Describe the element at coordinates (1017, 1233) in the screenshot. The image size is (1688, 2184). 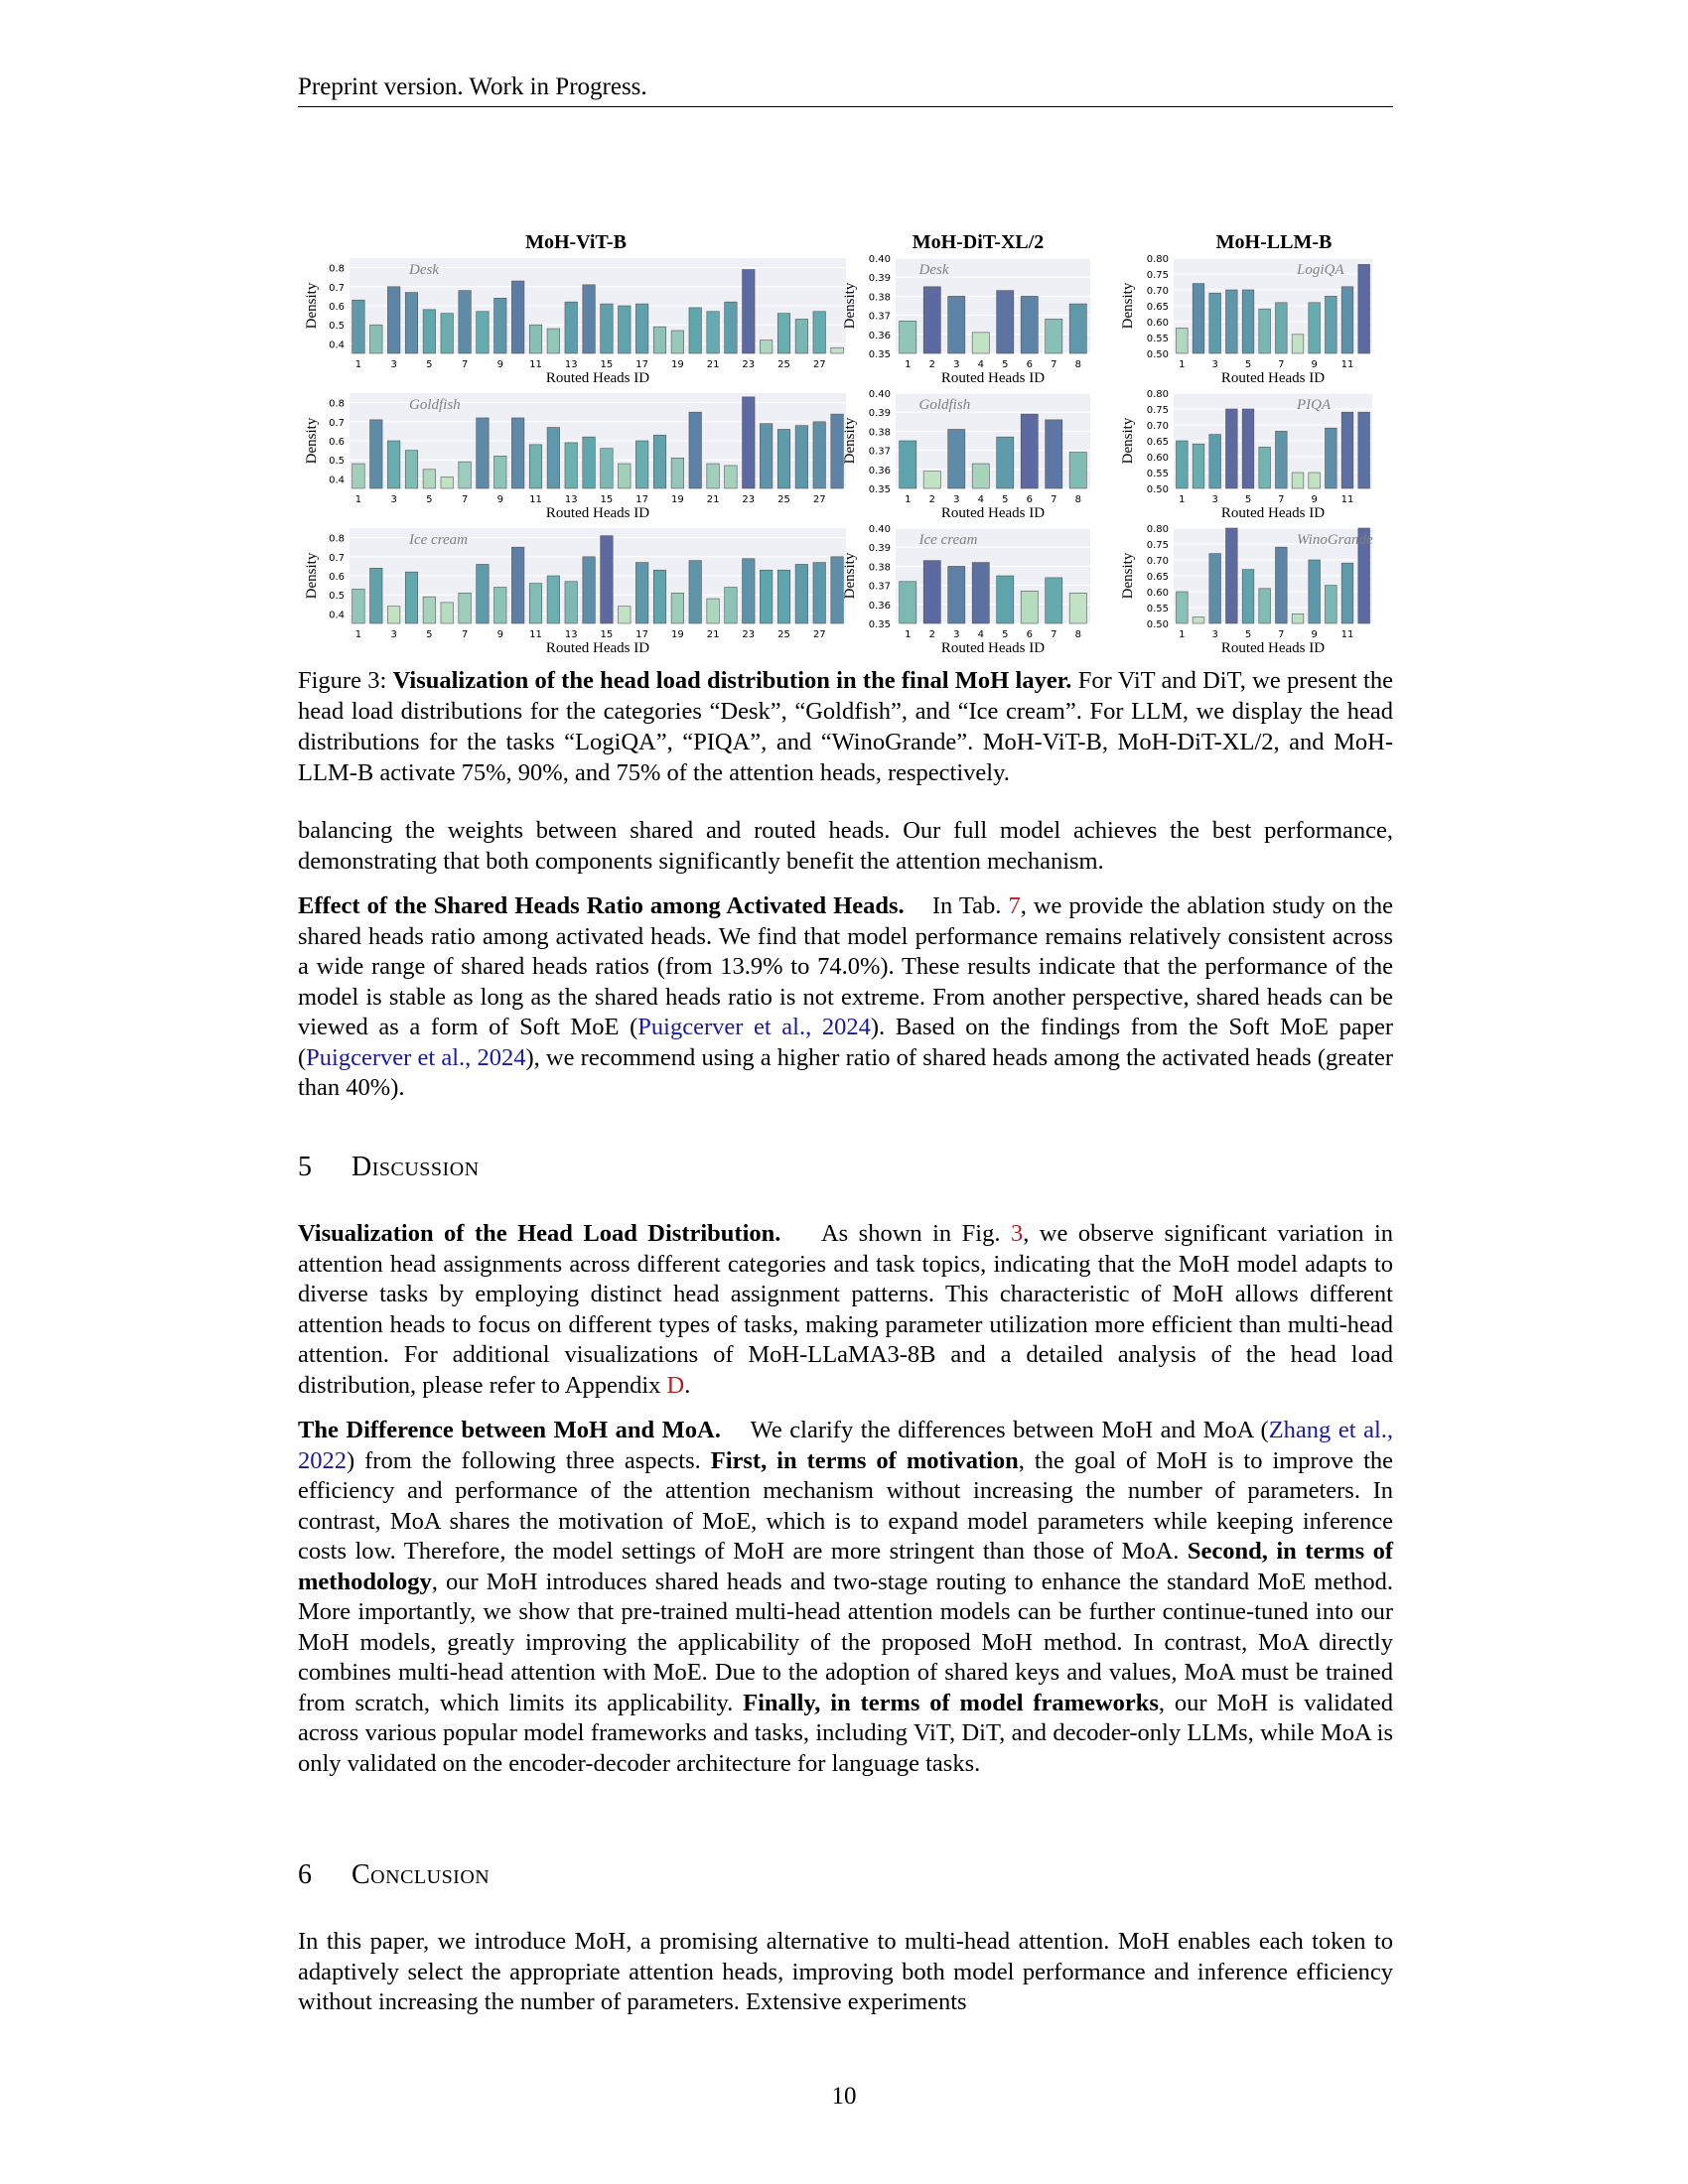
I see `figure-ref-link: 3` at that location.